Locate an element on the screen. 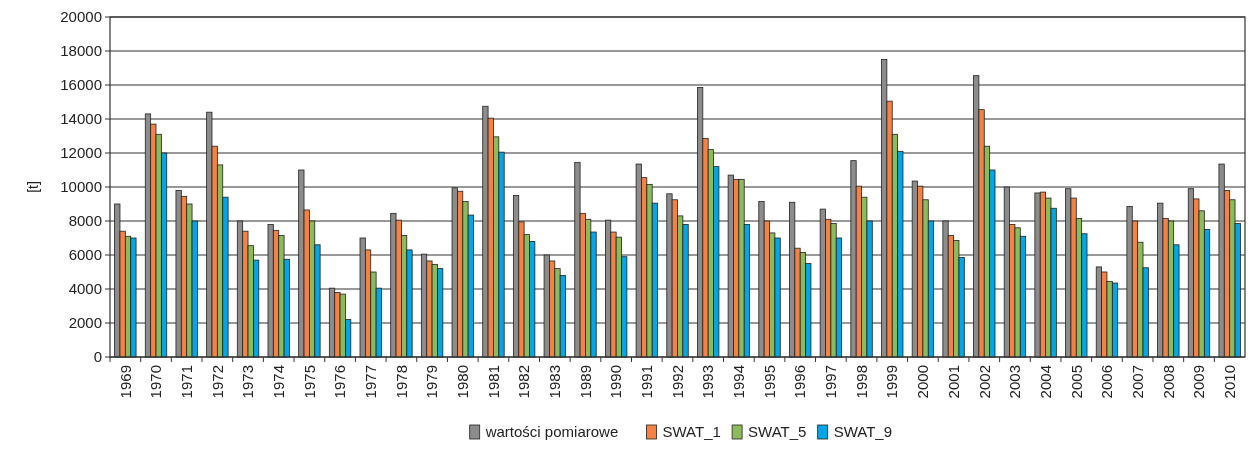 This screenshot has height=452, width=1253. y-tick-label: 0 is located at coordinates (97, 357).